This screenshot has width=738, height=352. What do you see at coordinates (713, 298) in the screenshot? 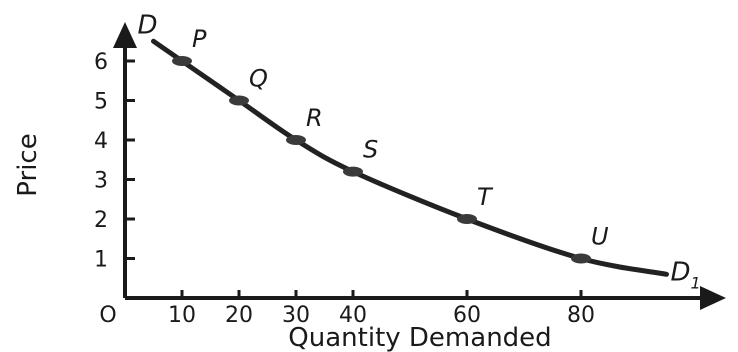
I see `x-axis-arrow` at bounding box center [713, 298].